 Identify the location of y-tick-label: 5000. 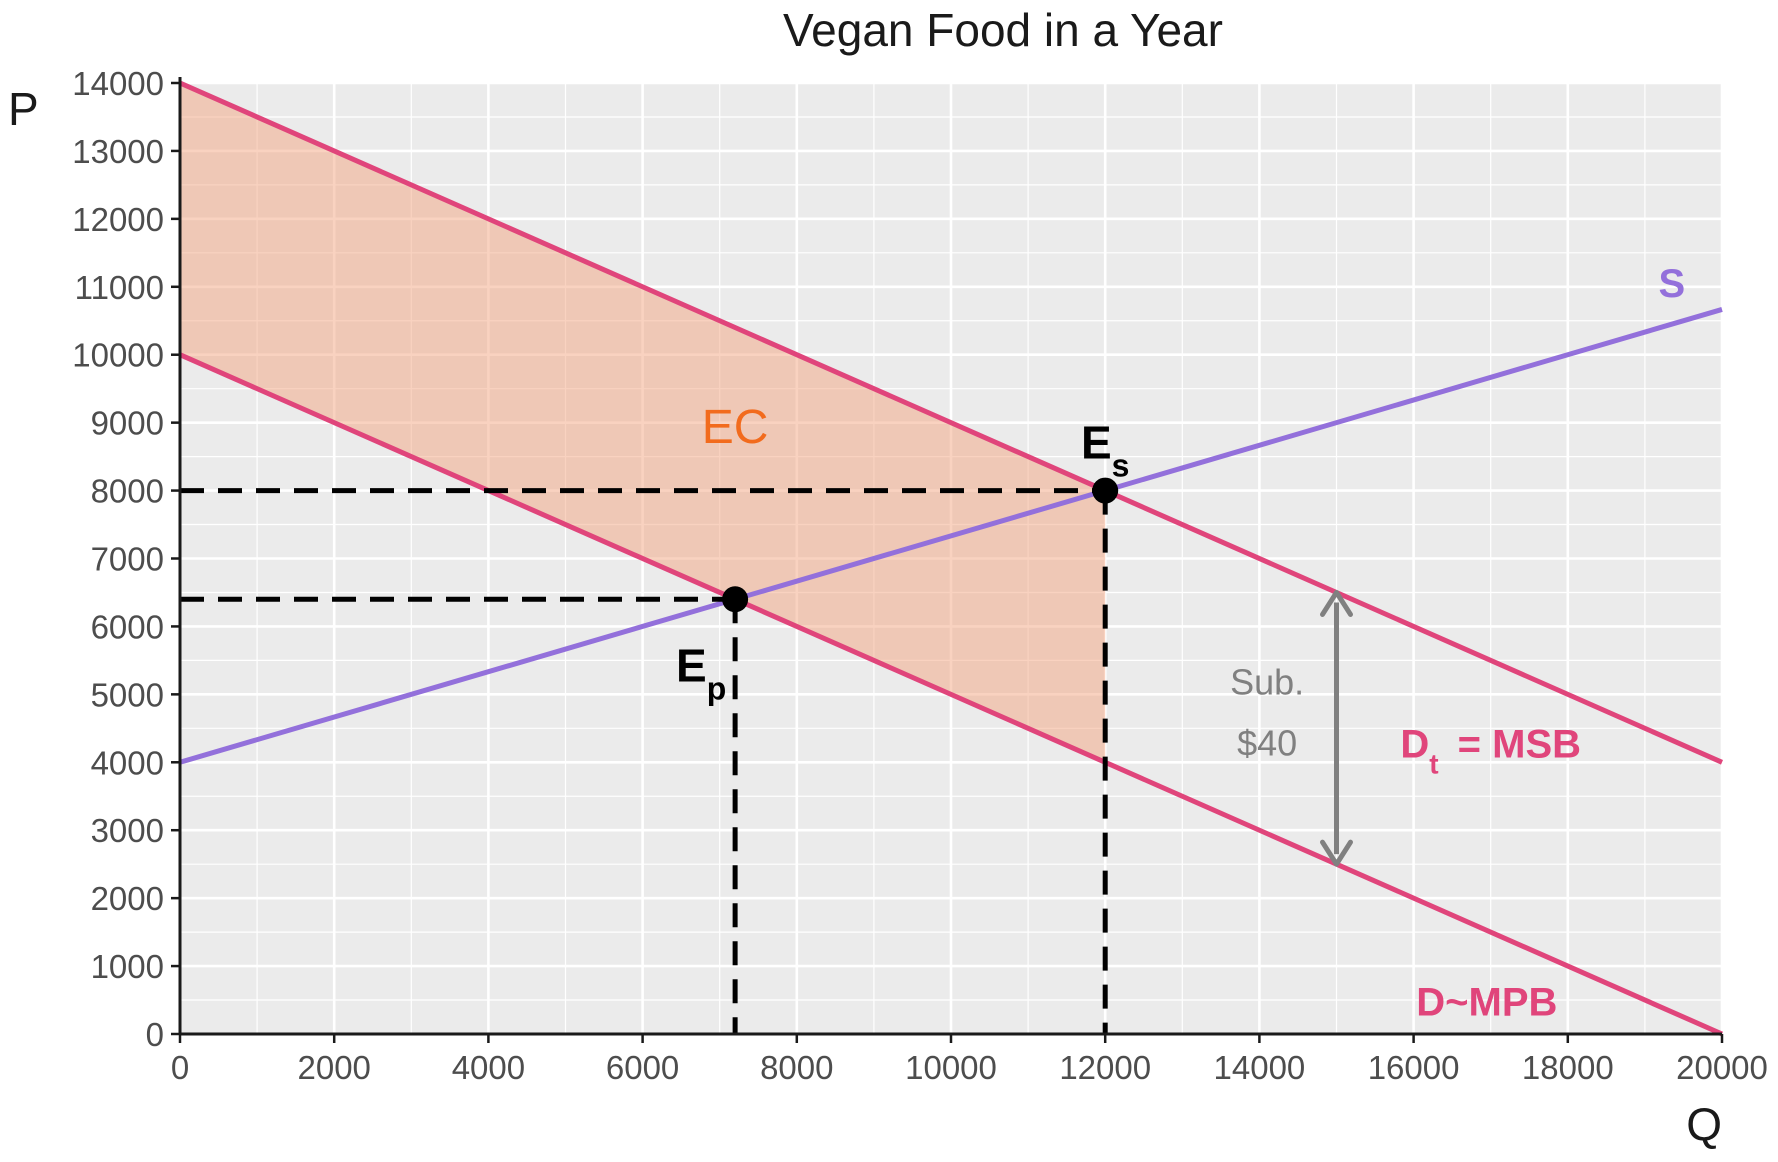
(127, 694).